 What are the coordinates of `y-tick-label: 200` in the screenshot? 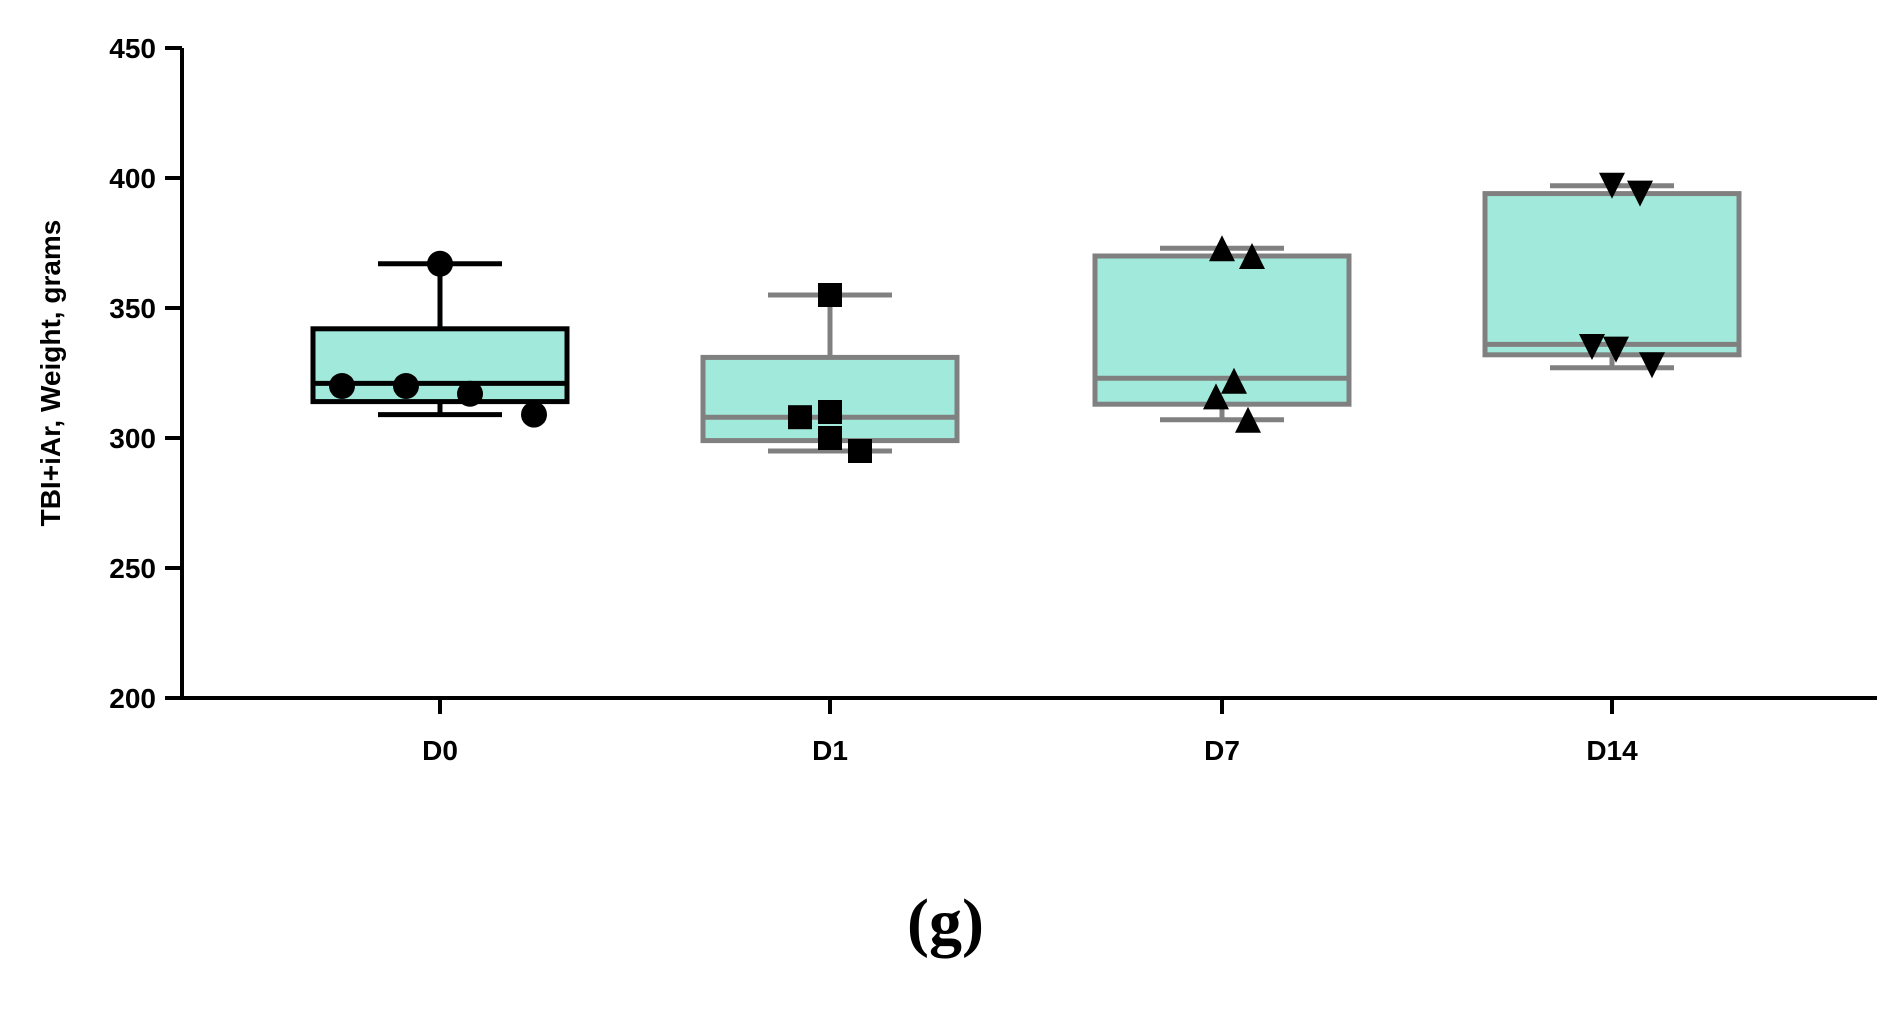 It's located at (132, 698).